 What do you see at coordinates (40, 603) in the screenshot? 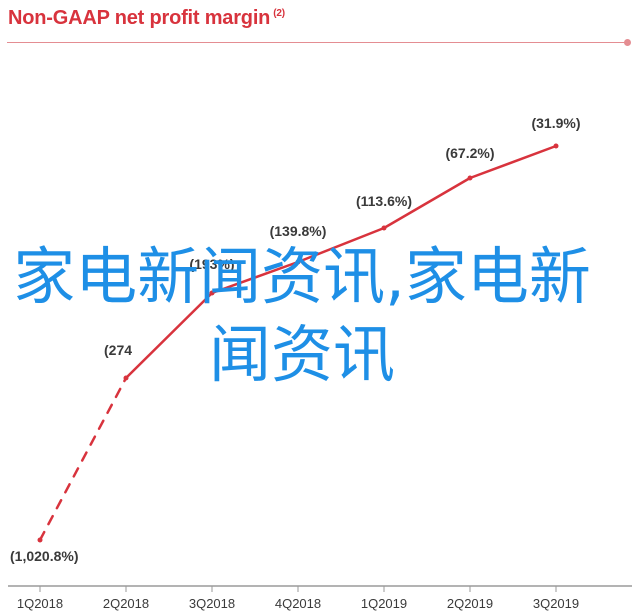
I see `x-tick-label: 1Q2018` at bounding box center [40, 603].